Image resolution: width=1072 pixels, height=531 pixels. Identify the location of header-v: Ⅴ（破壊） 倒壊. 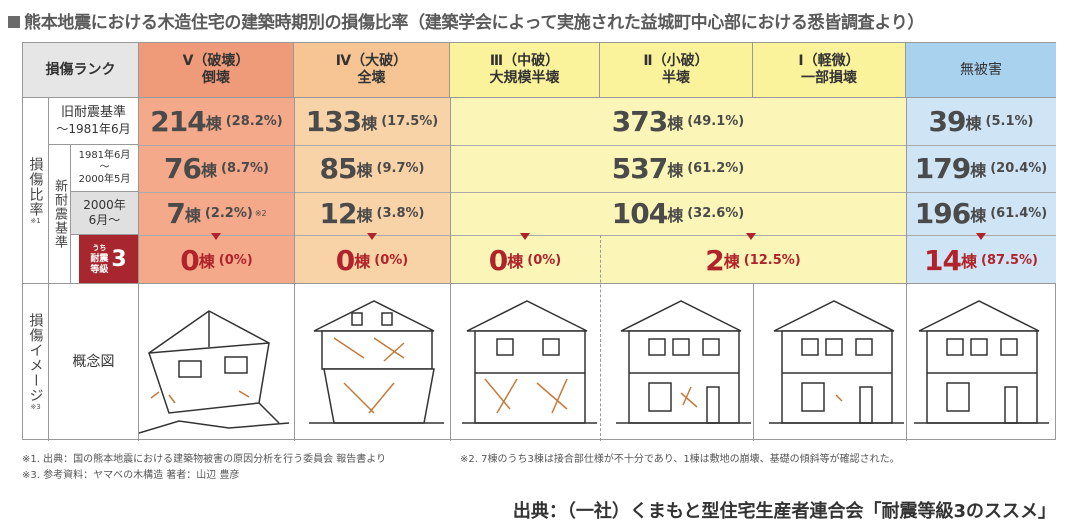
(216, 70).